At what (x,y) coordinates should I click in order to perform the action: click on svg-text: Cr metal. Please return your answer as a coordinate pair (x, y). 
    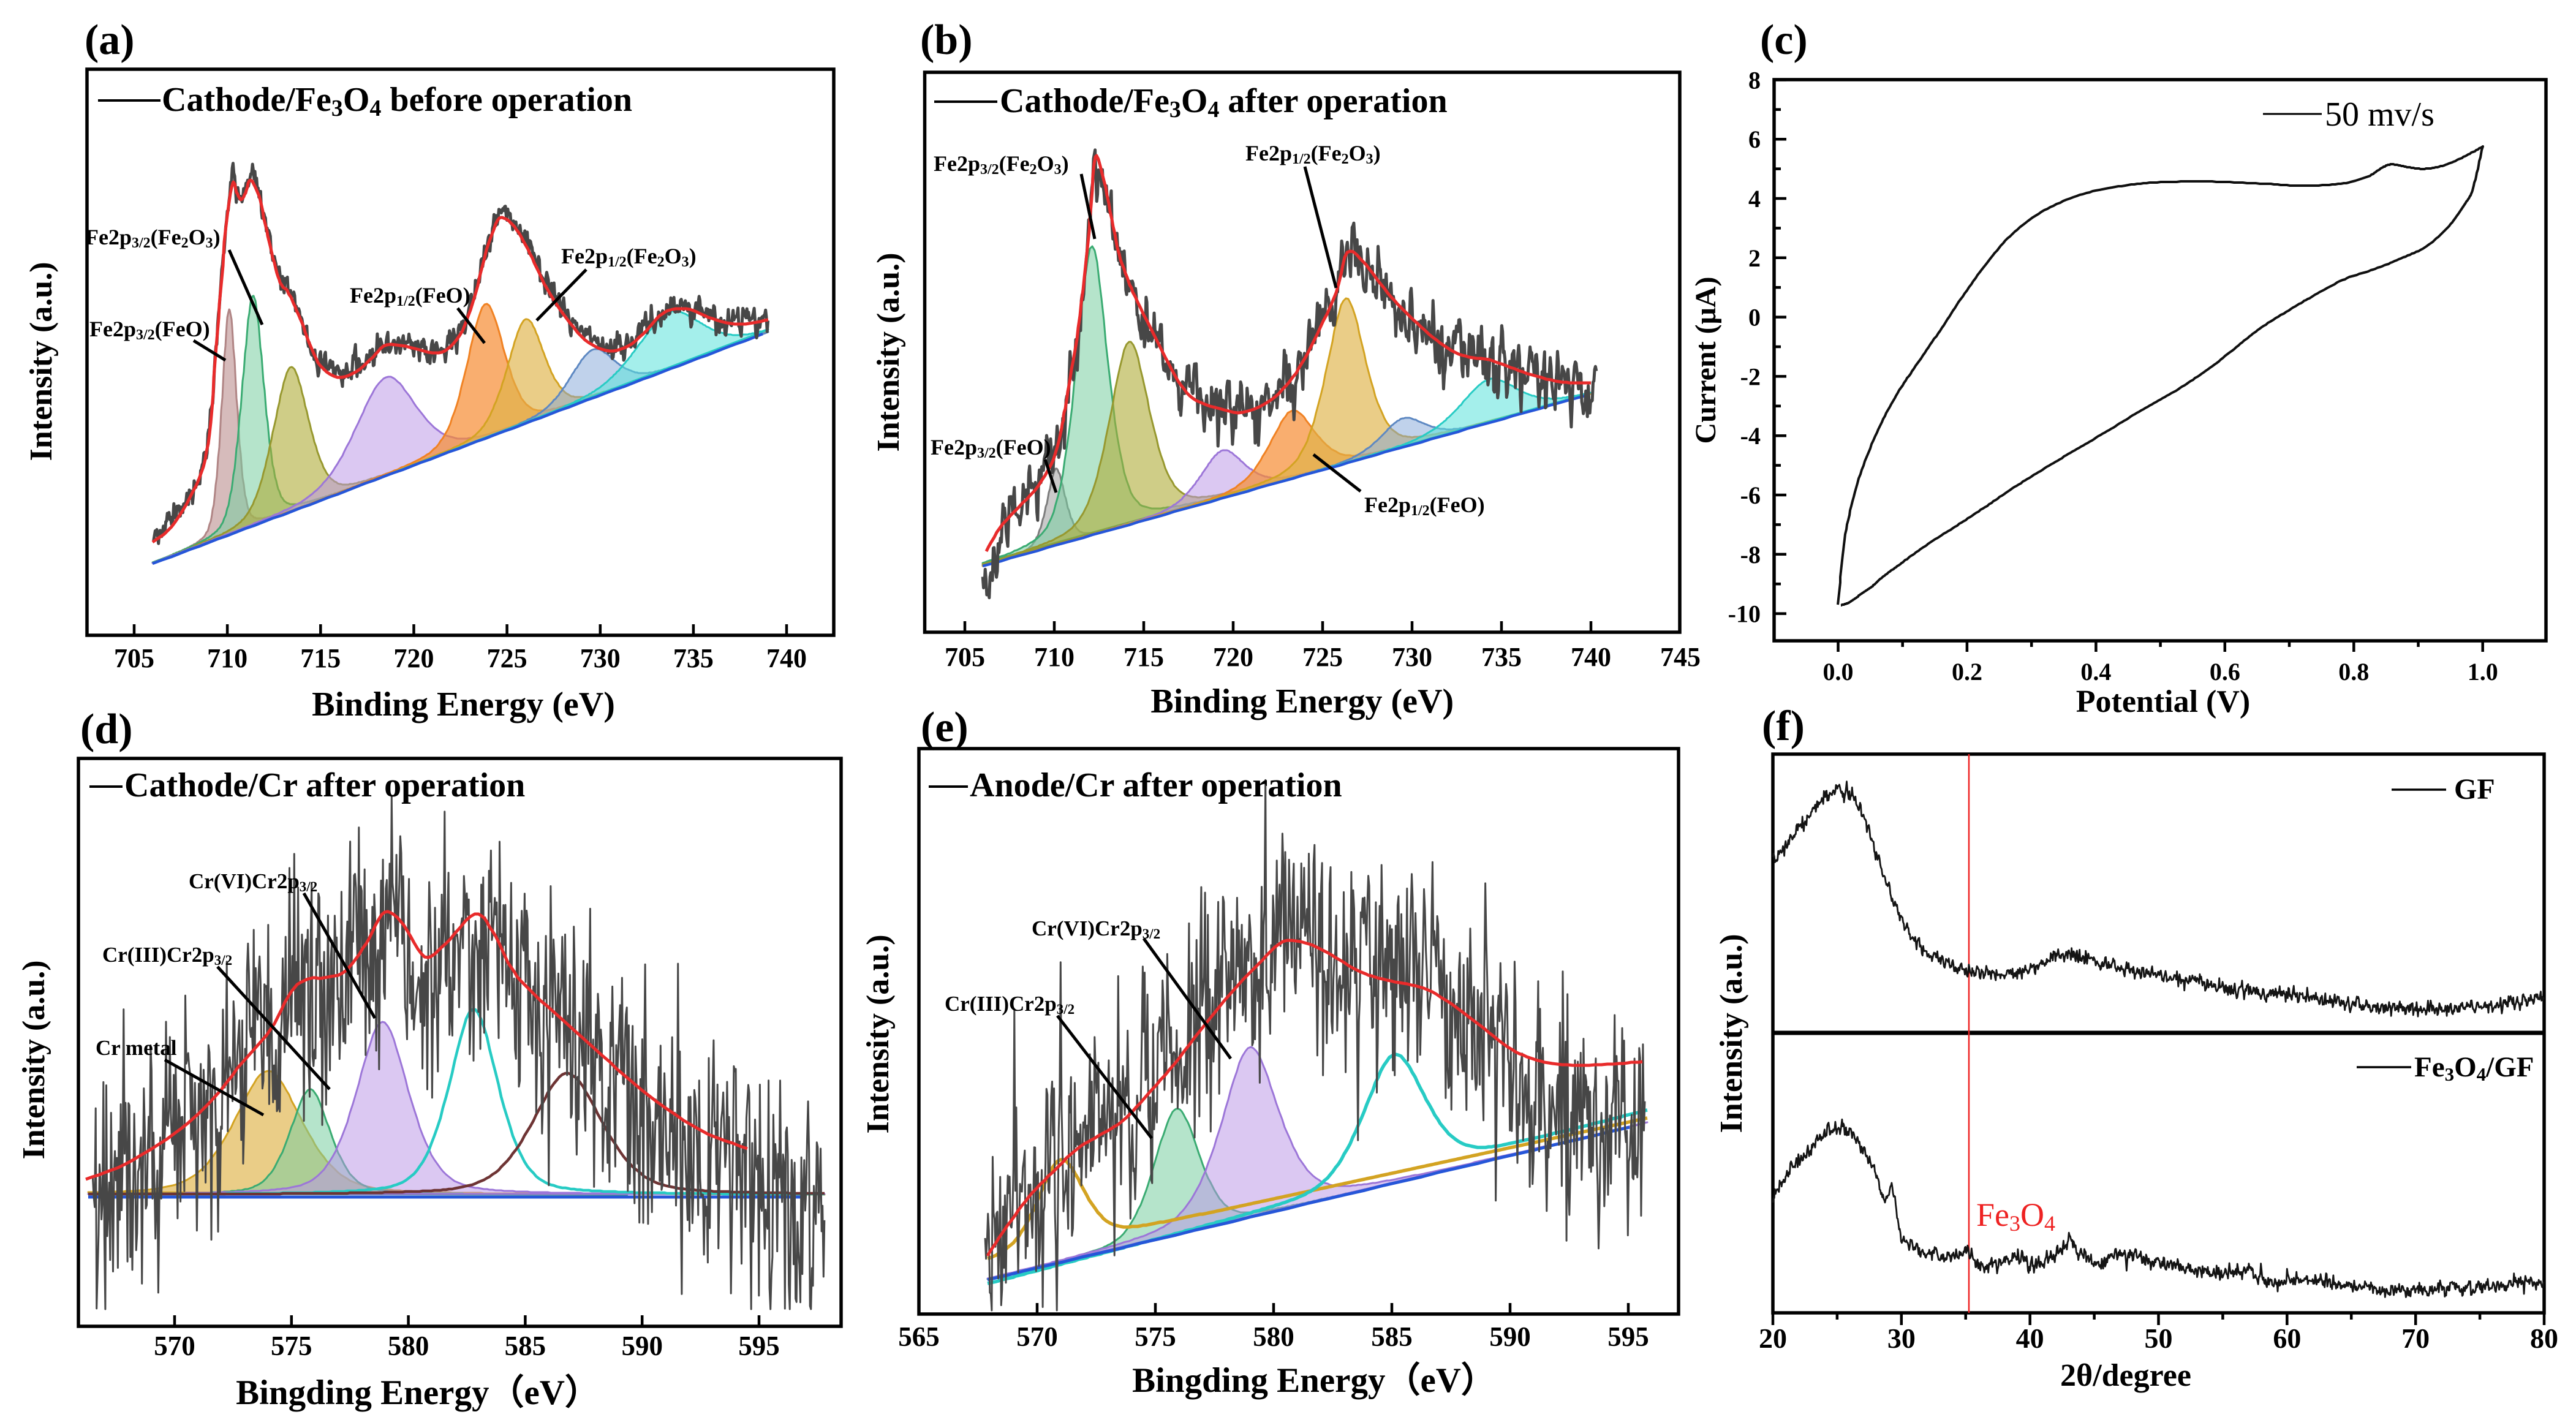
    Looking at the image, I should click on (136, 1048).